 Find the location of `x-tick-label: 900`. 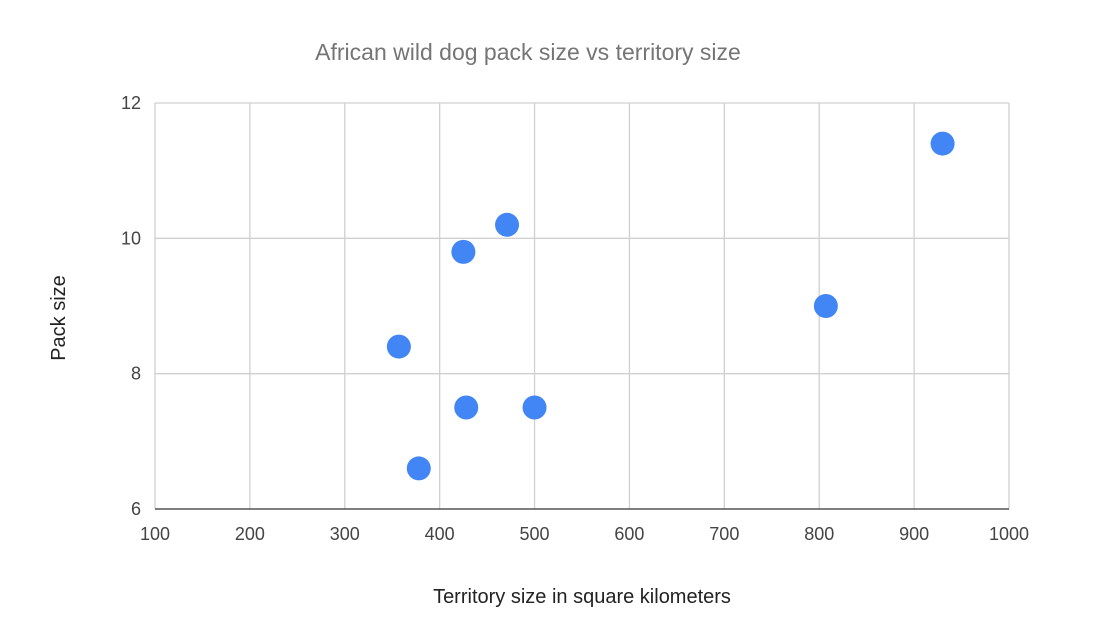

x-tick-label: 900 is located at coordinates (914, 534).